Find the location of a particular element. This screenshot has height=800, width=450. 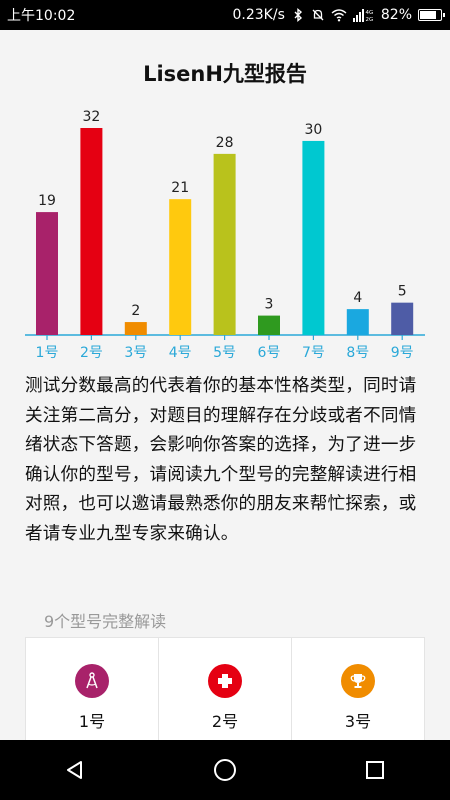

back-icon is located at coordinates (74, 770).